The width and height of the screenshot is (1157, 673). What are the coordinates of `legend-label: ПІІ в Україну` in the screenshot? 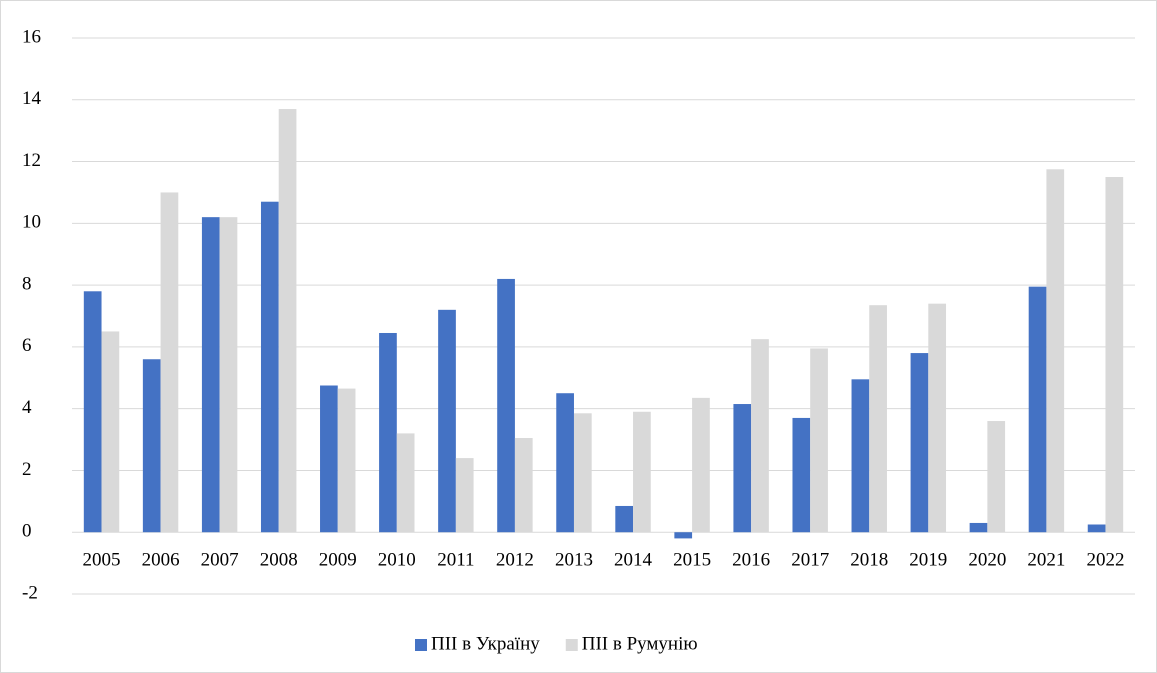 It's located at (485, 643).